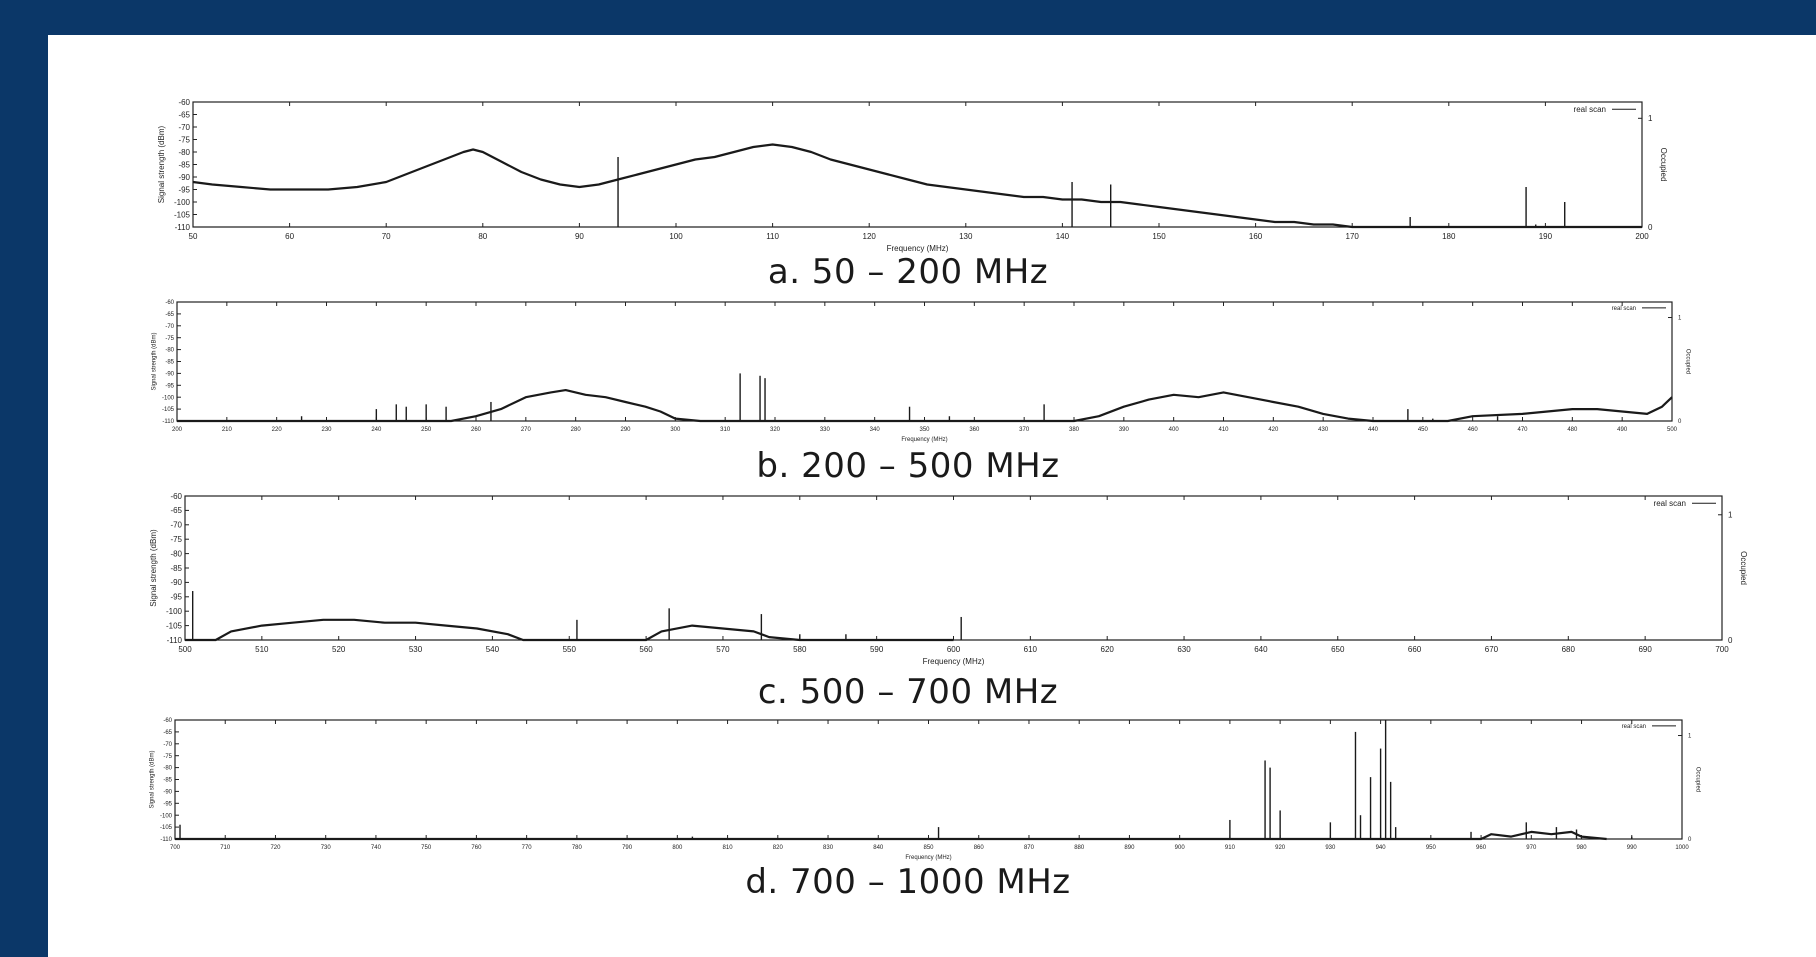 This screenshot has width=1816, height=957. What do you see at coordinates (339, 649) in the screenshot?
I see `x-tick-label: 520` at bounding box center [339, 649].